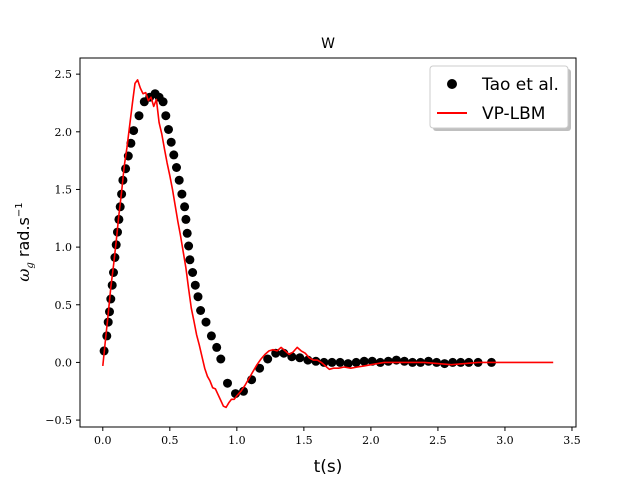 The image size is (640, 480). What do you see at coordinates (19, 209) in the screenshot?
I see `y-label-exponent: −1` at bounding box center [19, 209].